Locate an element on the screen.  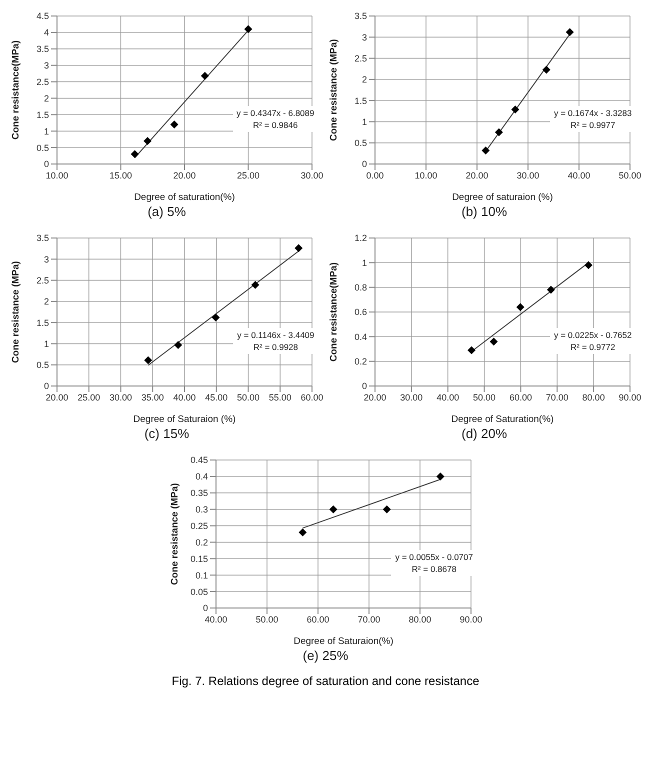
y-axis-title: Cone resistance(MPa) is located at coordinates (334, 312).